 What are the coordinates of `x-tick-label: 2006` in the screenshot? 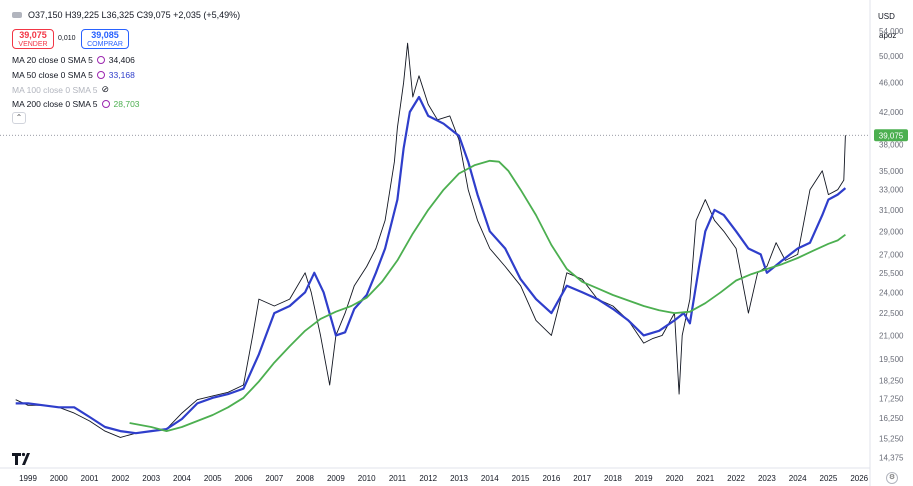 It's located at (244, 478).